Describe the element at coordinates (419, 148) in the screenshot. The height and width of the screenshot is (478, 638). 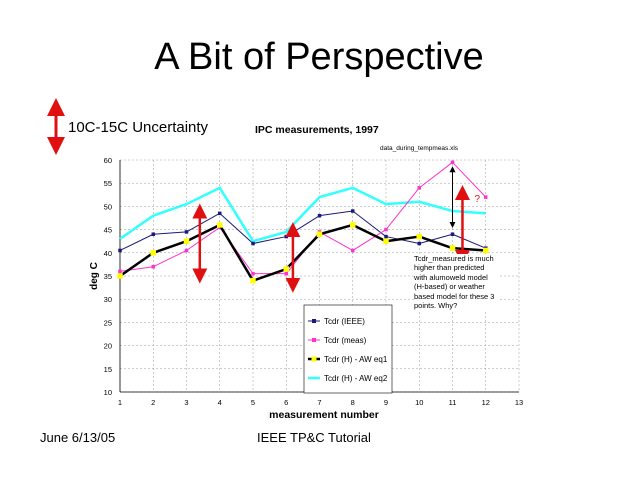
I see `chart-subtitle: data_during_tempmeas.xls` at that location.